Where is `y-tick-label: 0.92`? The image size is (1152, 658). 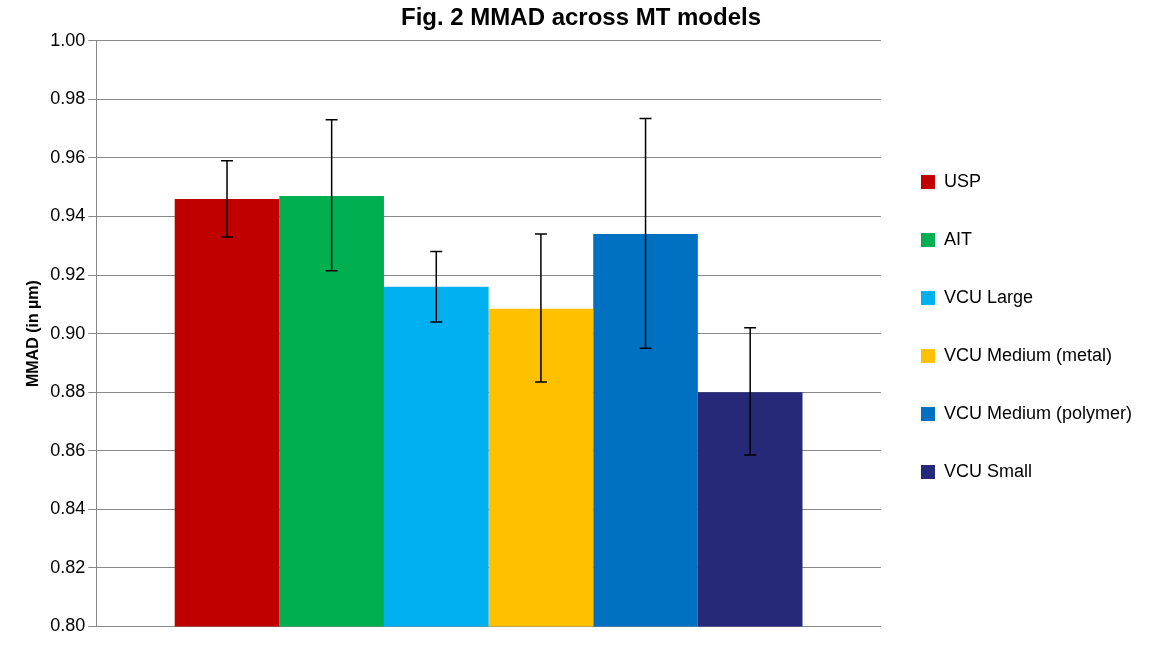
y-tick-label: 0.92 is located at coordinates (68, 274).